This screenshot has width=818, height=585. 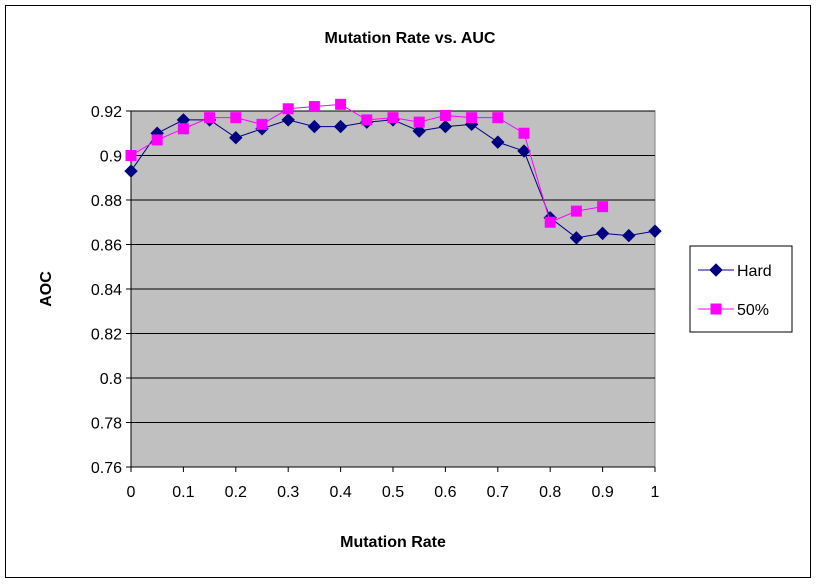 What do you see at coordinates (655, 492) in the screenshot?
I see `x-tick-label: 1` at bounding box center [655, 492].